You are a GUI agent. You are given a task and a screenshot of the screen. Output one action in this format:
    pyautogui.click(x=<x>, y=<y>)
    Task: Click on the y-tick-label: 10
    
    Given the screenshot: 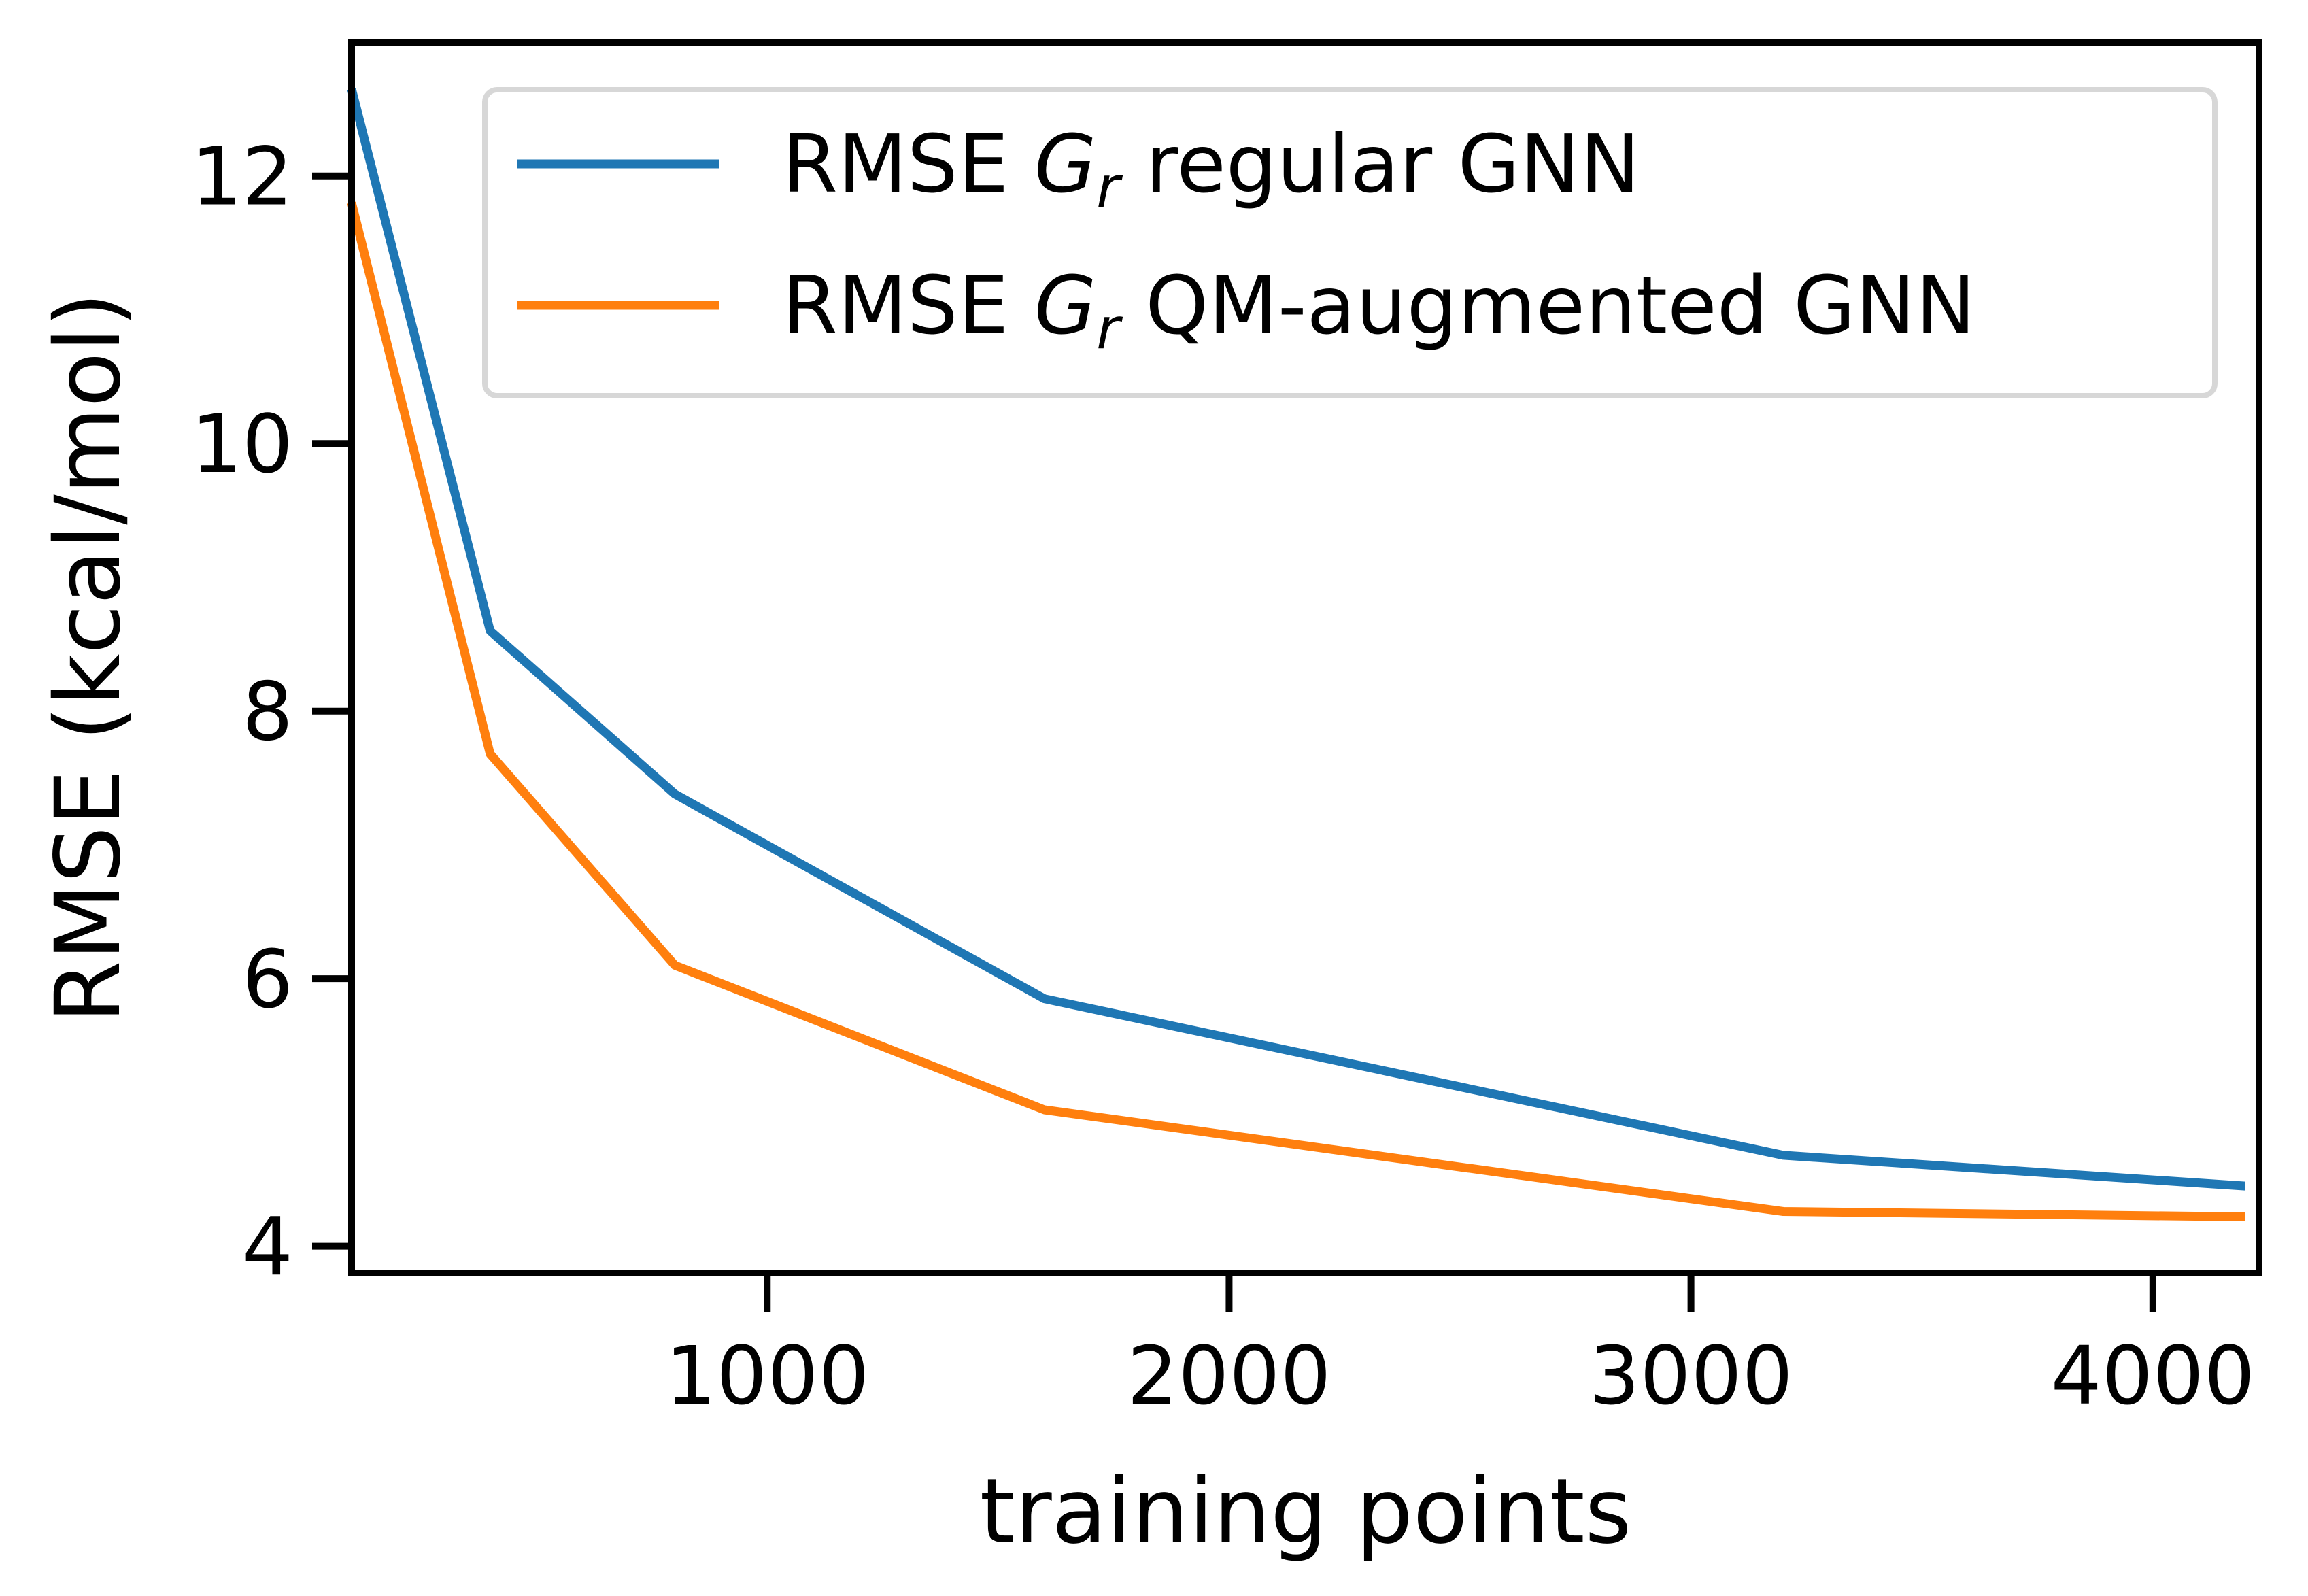 What is the action you would take?
    pyautogui.click(x=242, y=444)
    